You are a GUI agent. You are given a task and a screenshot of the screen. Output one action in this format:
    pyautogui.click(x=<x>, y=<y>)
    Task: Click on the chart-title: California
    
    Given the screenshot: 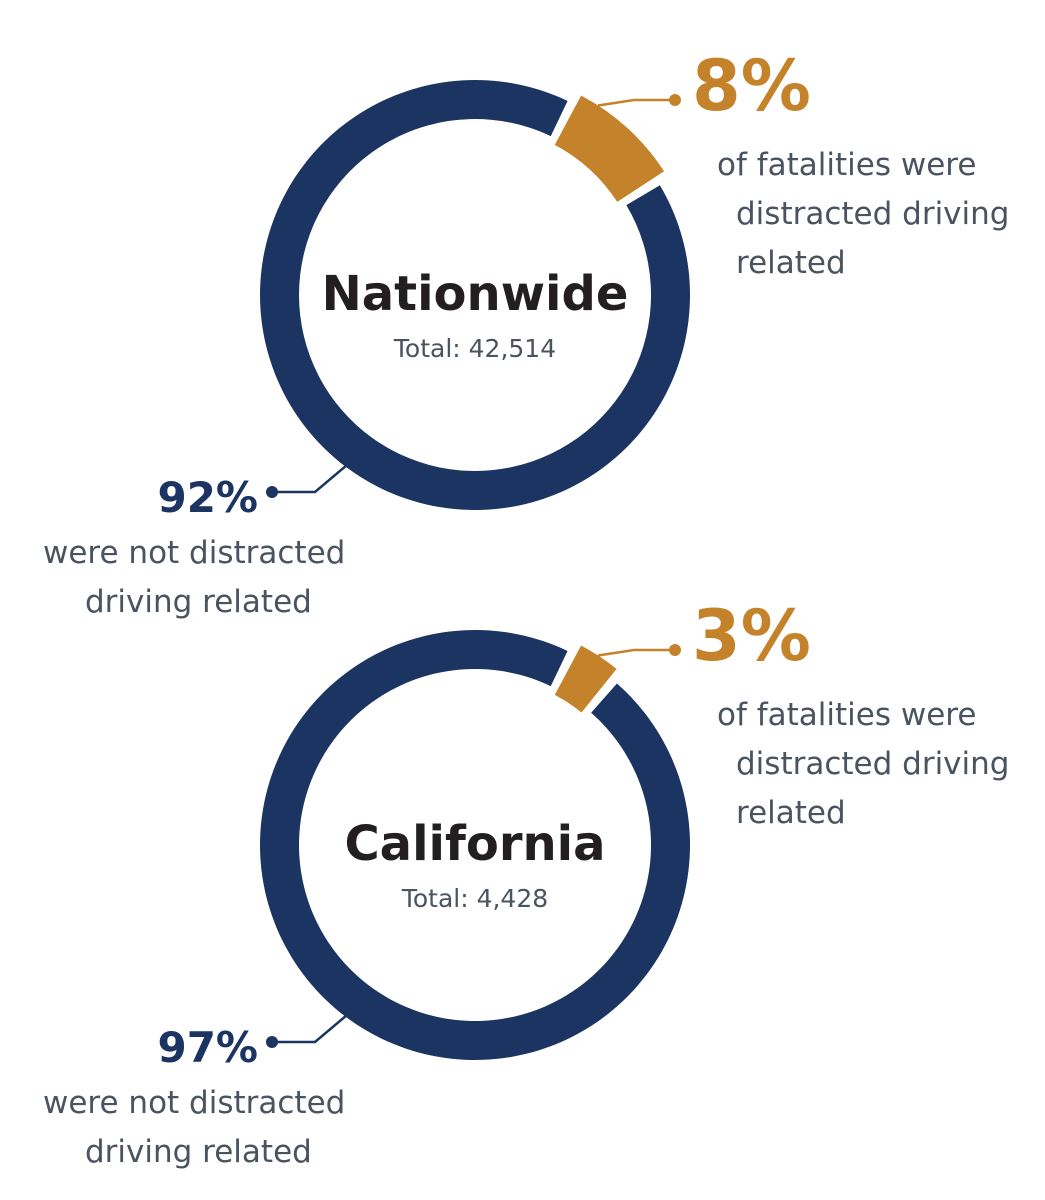 What is the action you would take?
    pyautogui.click(x=474, y=844)
    